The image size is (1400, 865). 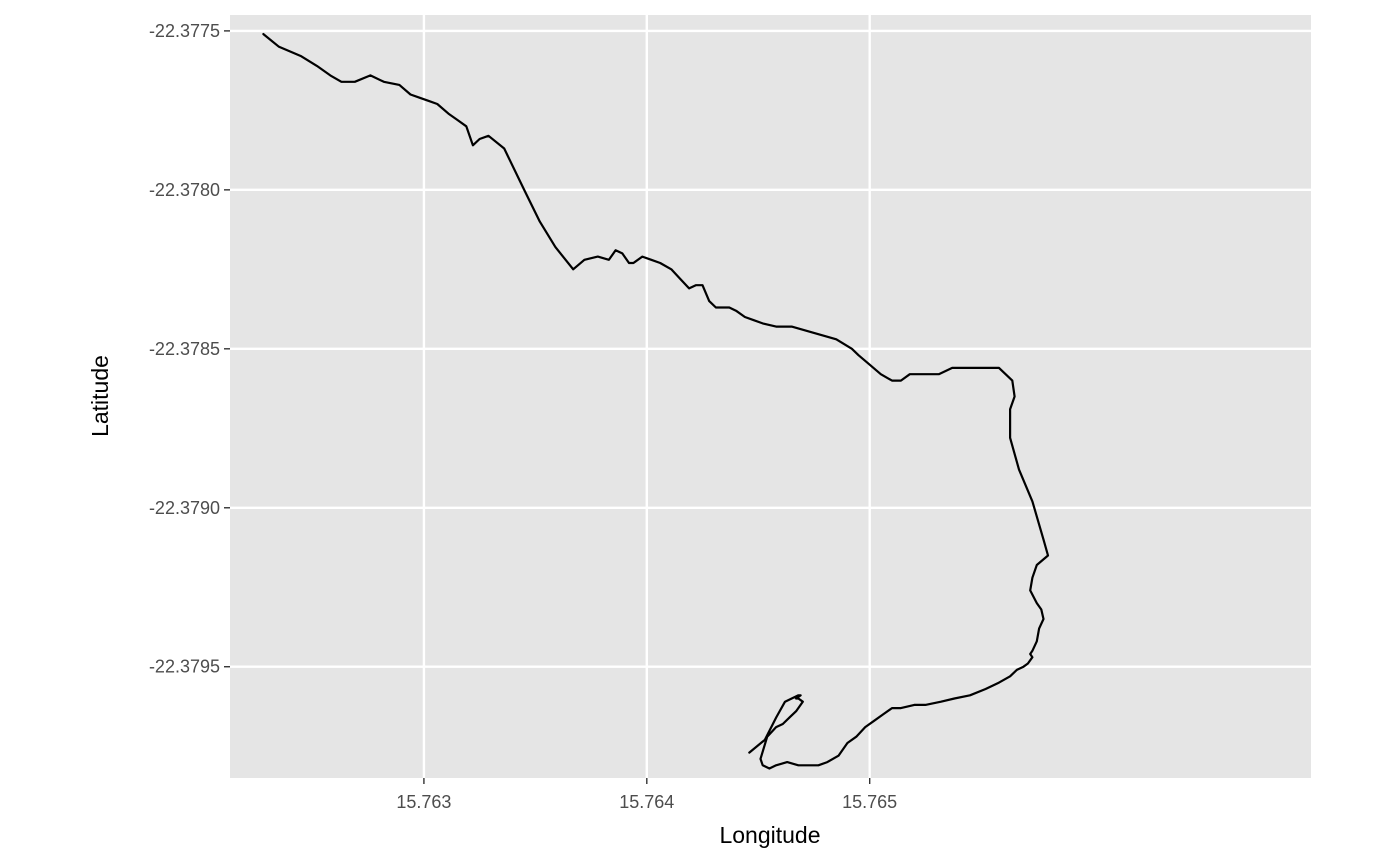 I want to click on y-axis-title: Latitude, so click(x=100, y=396).